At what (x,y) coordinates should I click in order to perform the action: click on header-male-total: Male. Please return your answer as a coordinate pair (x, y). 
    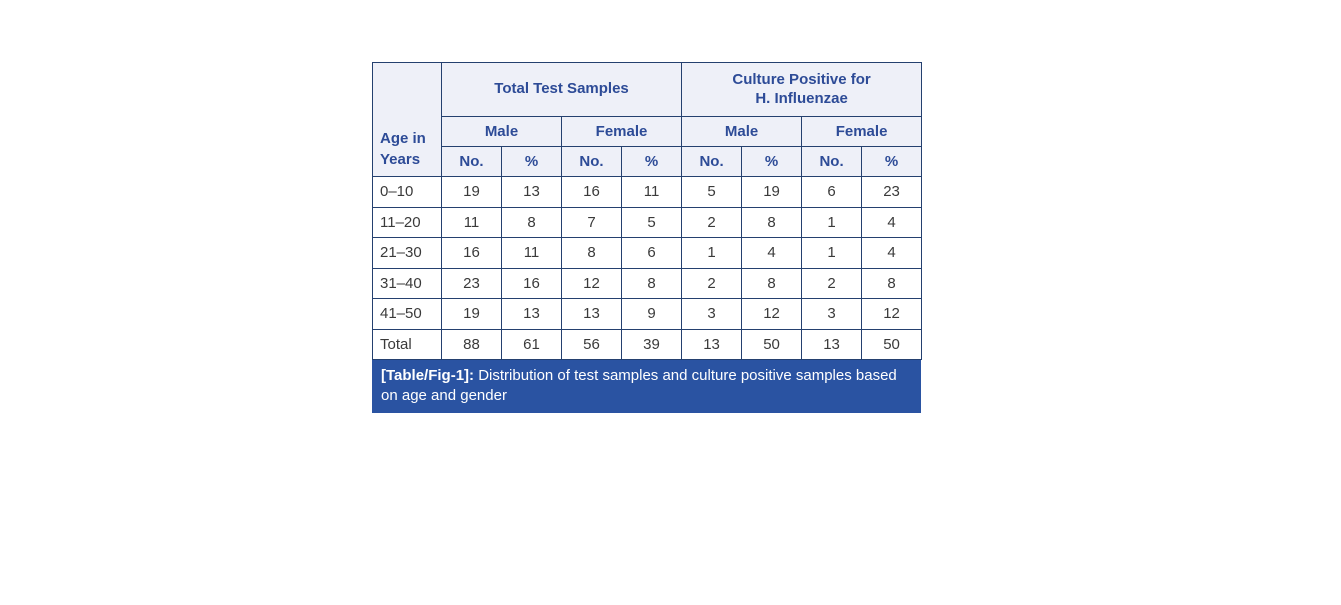
    Looking at the image, I should click on (501, 131).